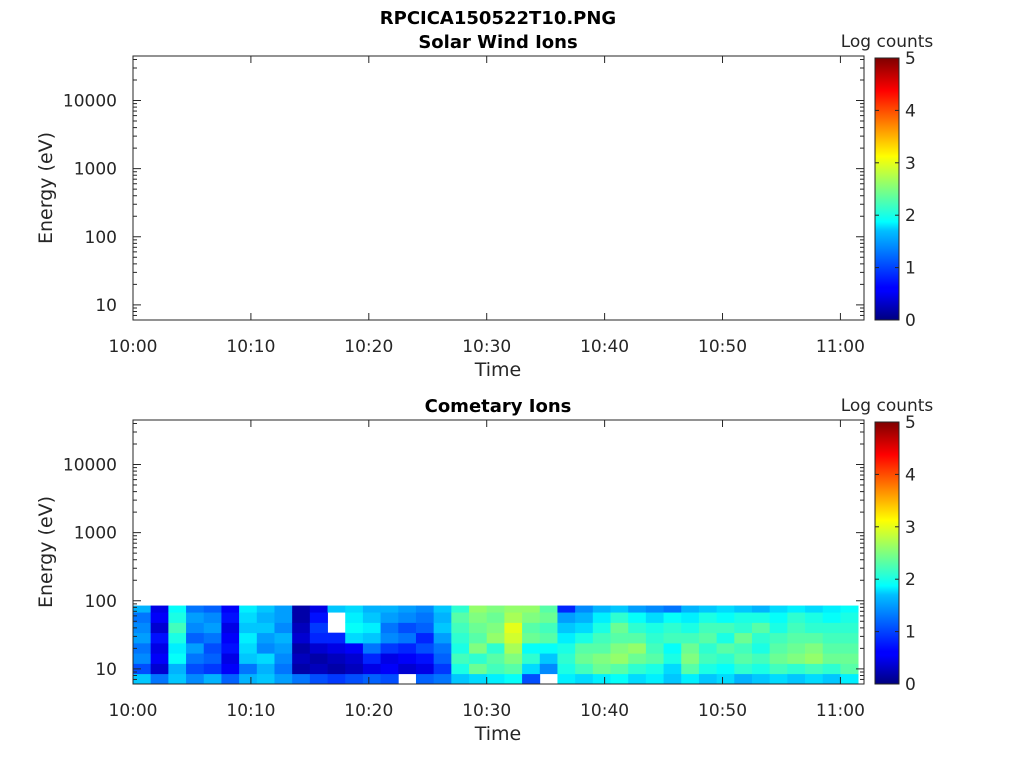 The width and height of the screenshot is (1024, 768). What do you see at coordinates (895, 554) in the screenshot?
I see `cometary-colorbar-ticks: 0 1 2 3 4 5` at bounding box center [895, 554].